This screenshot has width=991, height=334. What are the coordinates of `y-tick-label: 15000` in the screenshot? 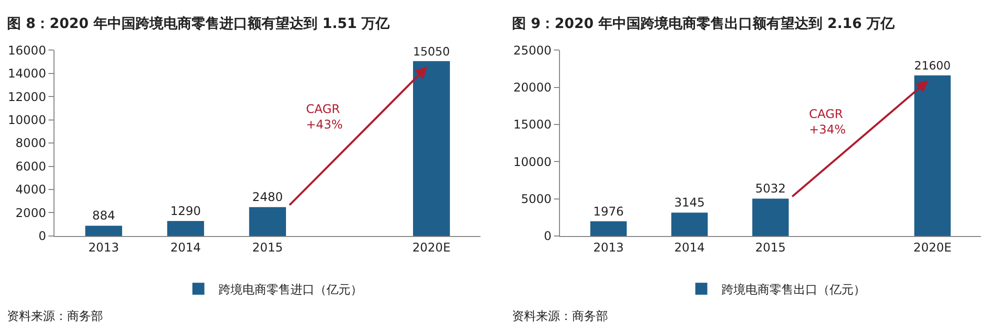 It's located at (532, 125).